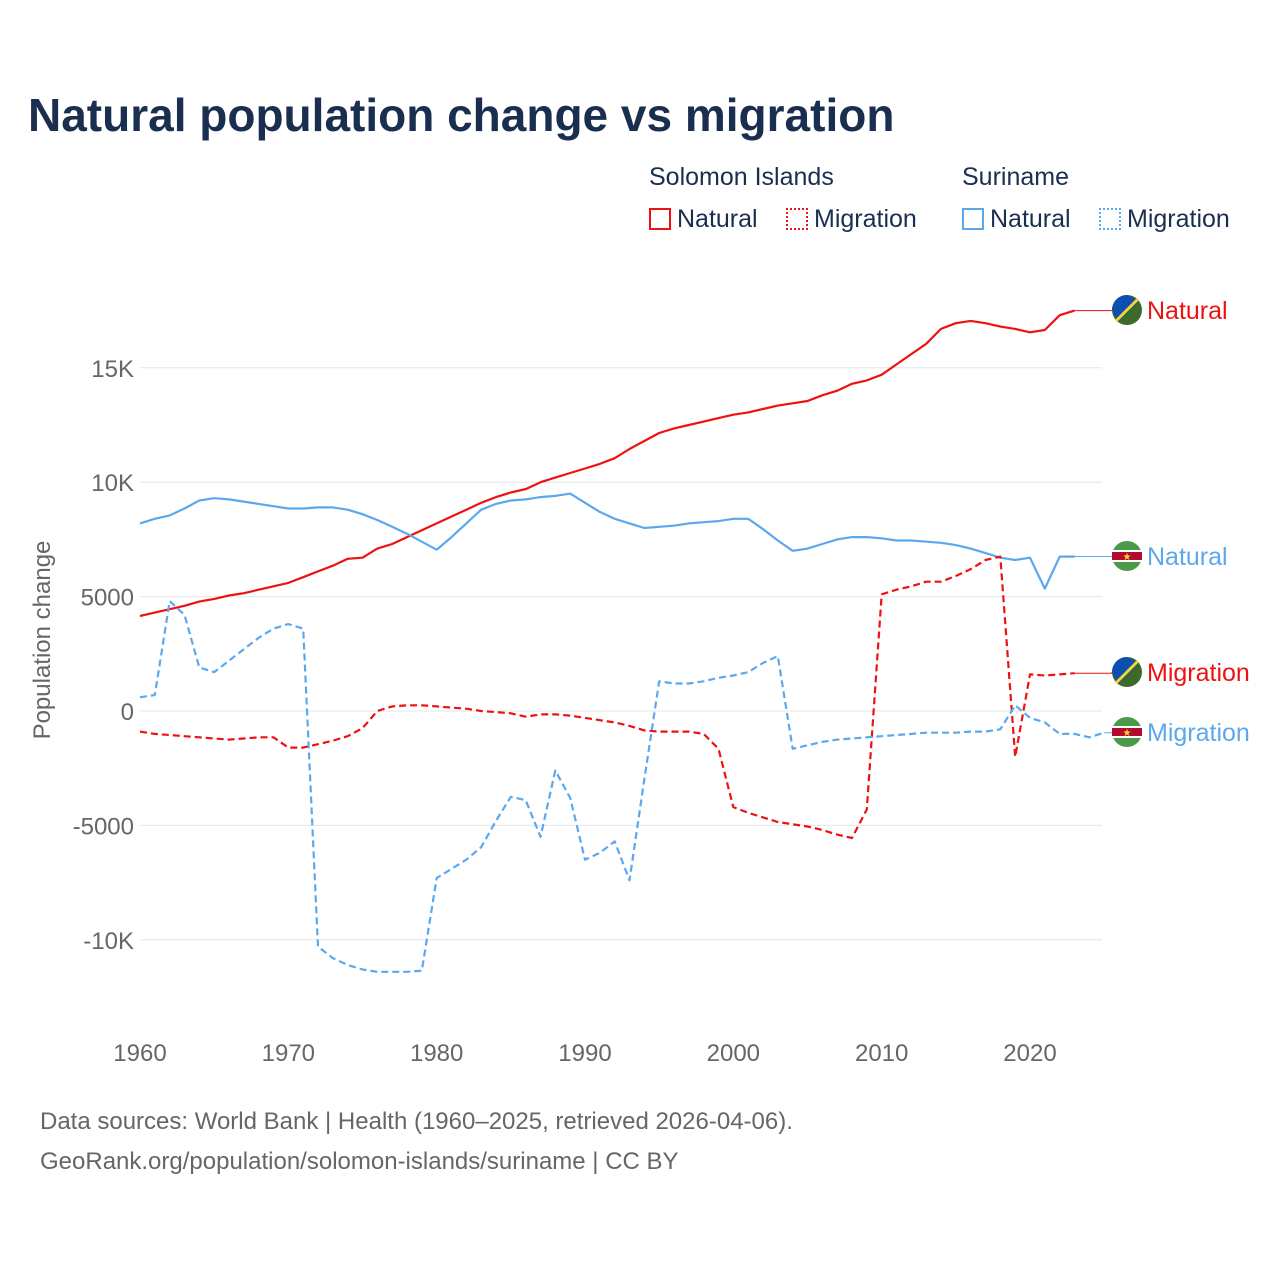 This screenshot has height=1280, width=1280. What do you see at coordinates (107, 598) in the screenshot?
I see `y-tick-label: 5000` at bounding box center [107, 598].